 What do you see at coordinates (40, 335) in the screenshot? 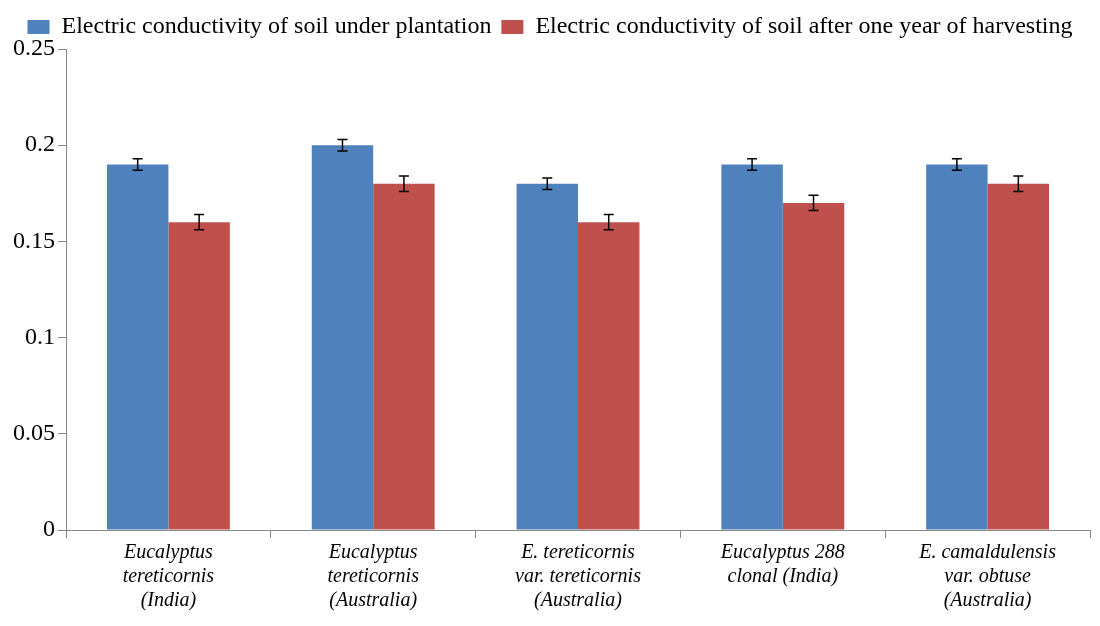
I see `y-tick-label: 0.1` at bounding box center [40, 335].